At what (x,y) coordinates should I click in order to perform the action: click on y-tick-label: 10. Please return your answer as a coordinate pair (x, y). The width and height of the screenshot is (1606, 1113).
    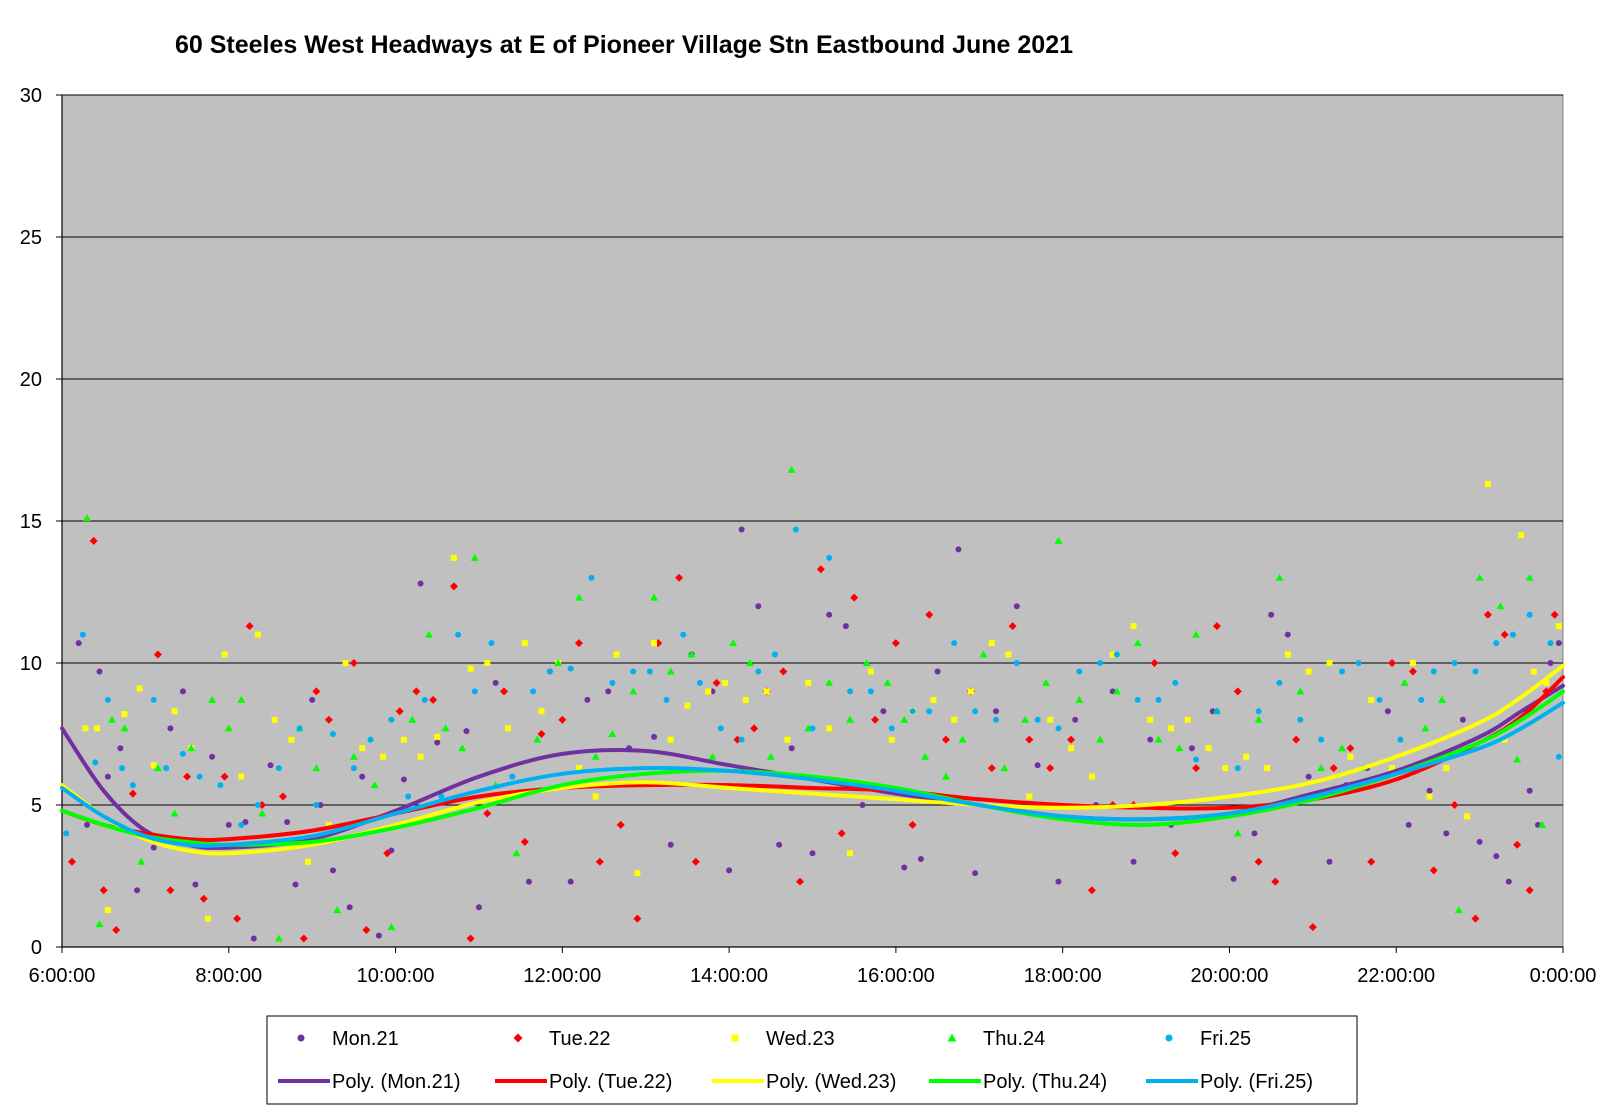
    Looking at the image, I should click on (31, 664).